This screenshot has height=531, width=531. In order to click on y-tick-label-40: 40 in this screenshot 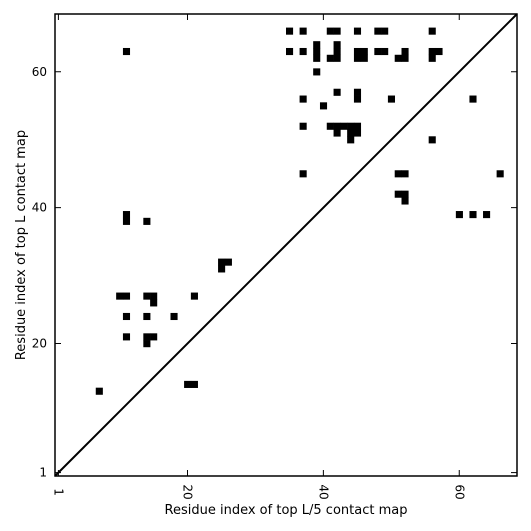, I will do `click(39, 208)`.